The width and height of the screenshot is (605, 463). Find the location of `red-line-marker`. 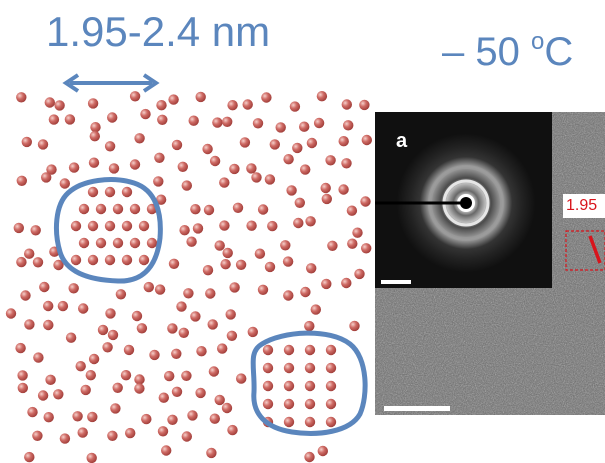

red-line-marker is located at coordinates (585, 250).